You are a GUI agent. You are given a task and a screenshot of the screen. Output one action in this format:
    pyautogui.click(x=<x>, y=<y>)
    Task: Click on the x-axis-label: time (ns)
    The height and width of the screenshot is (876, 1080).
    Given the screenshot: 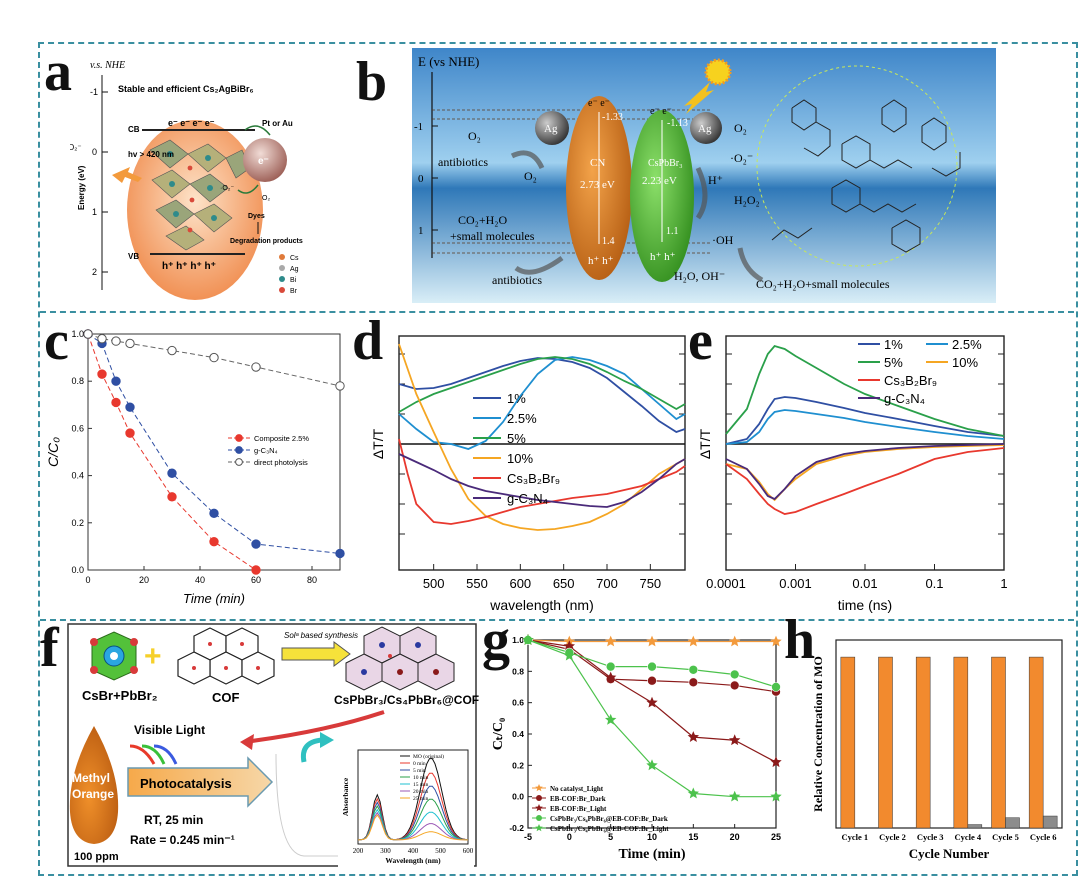 What is the action you would take?
    pyautogui.click(x=865, y=605)
    